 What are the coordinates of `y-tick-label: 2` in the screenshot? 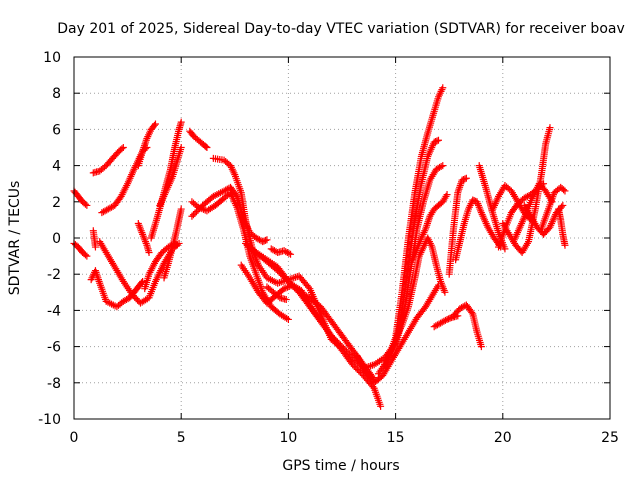 It's located at (56, 203).